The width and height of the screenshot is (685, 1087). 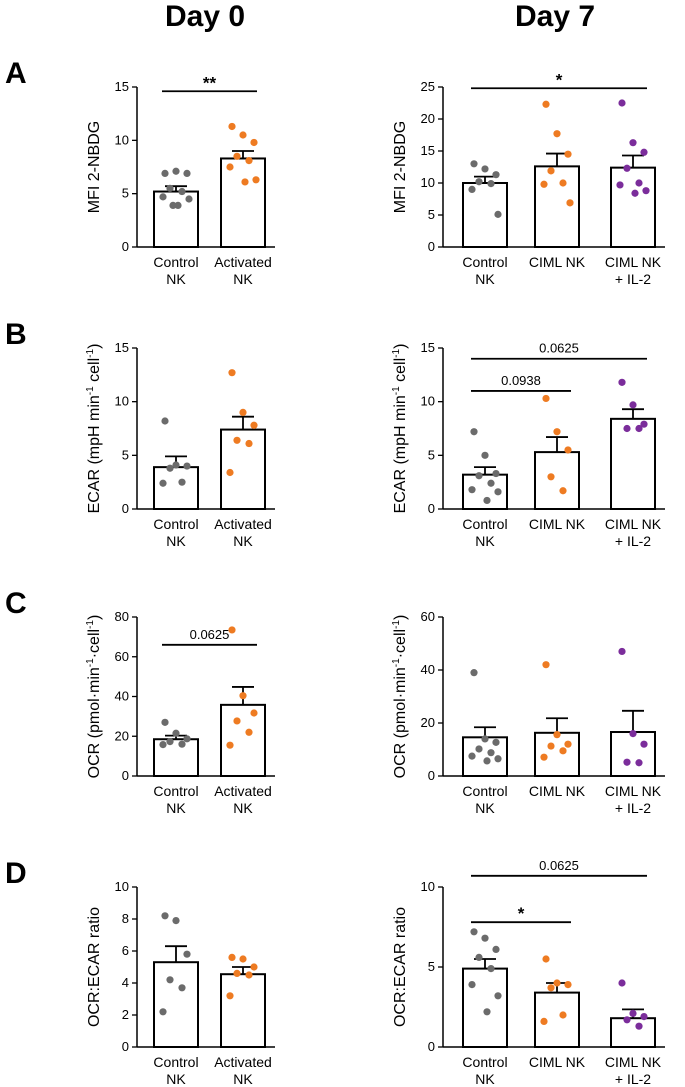 I want to click on y-tick-label: 6, so click(x=125, y=950).